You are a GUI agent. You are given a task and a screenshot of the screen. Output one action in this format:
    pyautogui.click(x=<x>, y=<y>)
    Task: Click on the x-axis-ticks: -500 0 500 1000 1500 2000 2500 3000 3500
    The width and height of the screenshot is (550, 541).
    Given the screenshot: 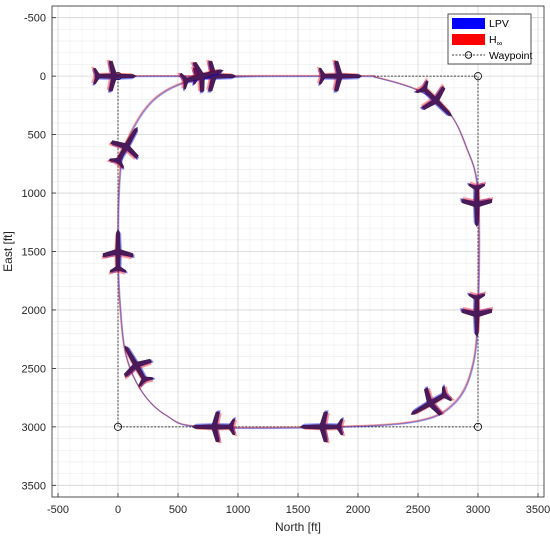 What is the action you would take?
    pyautogui.click(x=298, y=504)
    